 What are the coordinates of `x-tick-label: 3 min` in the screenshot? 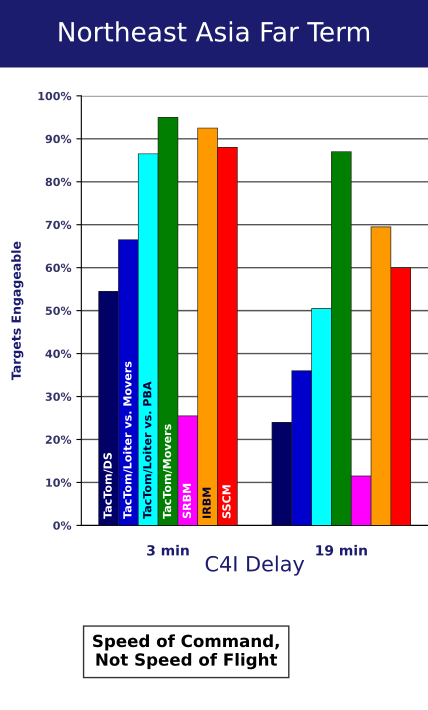 It's located at (168, 550).